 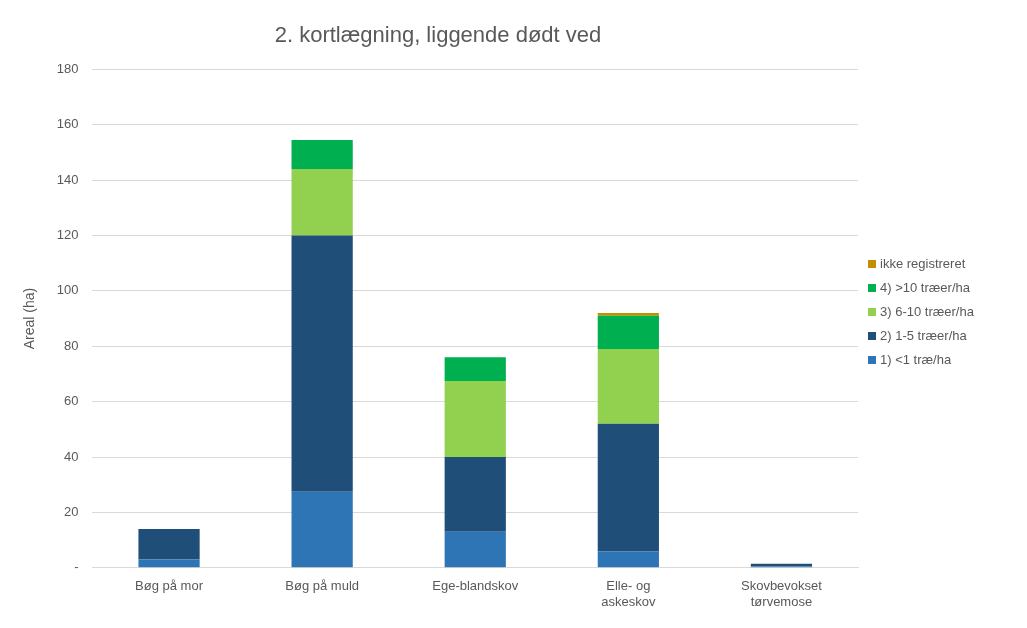 I want to click on x-tick-label: Elle- og askeskov, so click(x=628, y=593).